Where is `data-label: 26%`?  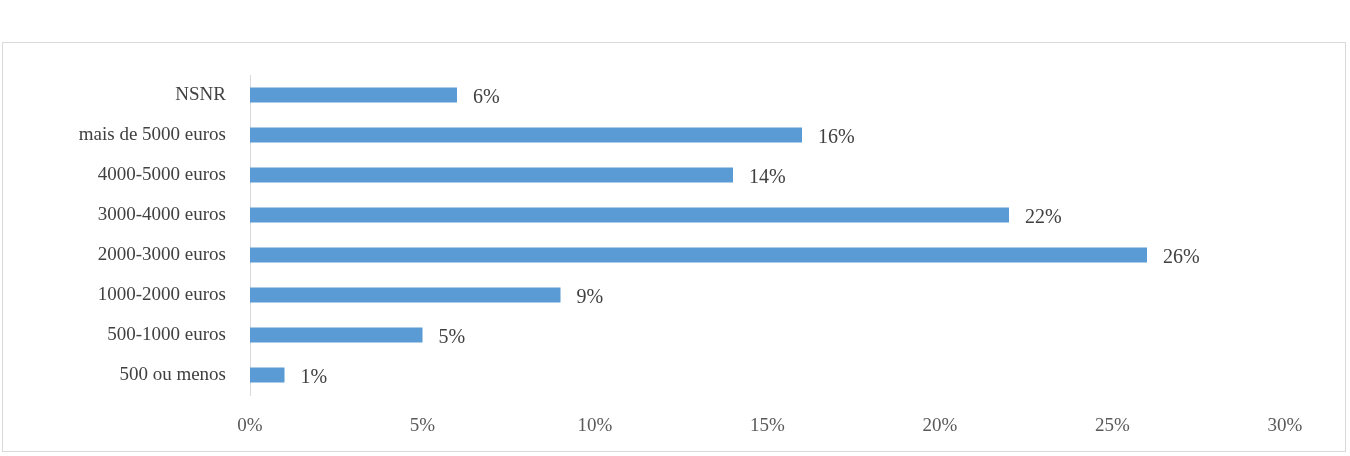 data-label: 26% is located at coordinates (1181, 256).